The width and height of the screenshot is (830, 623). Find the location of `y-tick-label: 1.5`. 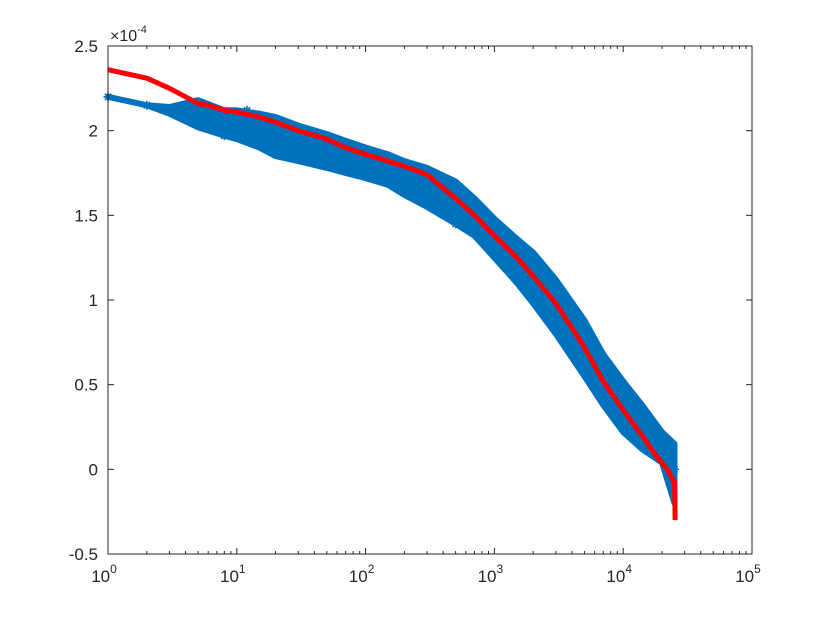

y-tick-label: 1.5 is located at coordinates (86, 215).